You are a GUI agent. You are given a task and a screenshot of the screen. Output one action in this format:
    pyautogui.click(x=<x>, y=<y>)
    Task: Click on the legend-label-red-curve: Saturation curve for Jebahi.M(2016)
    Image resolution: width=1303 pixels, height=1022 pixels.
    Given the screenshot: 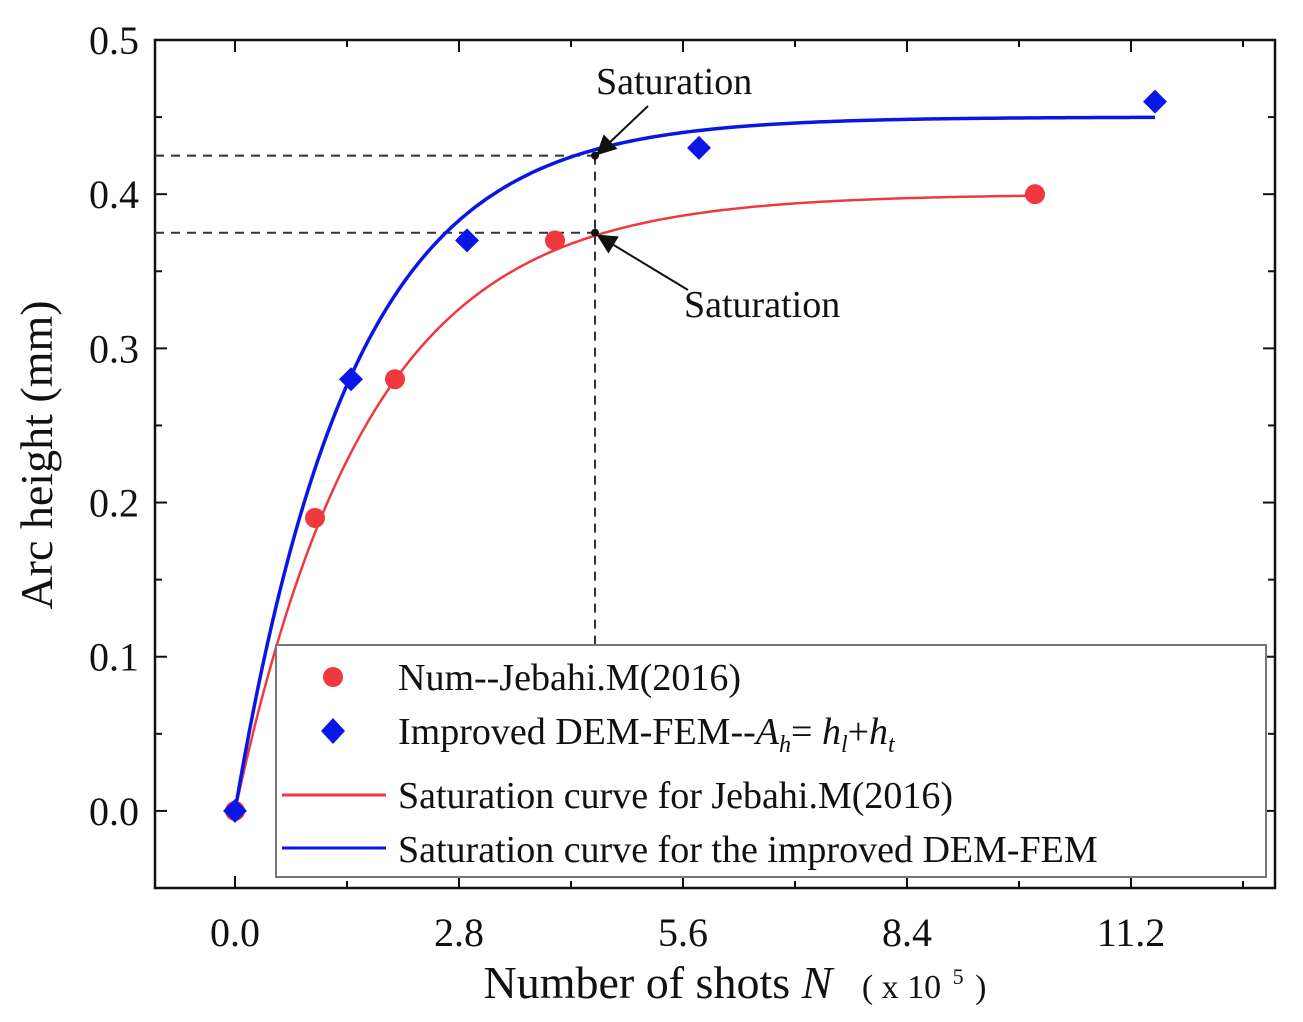 What is the action you would take?
    pyautogui.click(x=675, y=796)
    